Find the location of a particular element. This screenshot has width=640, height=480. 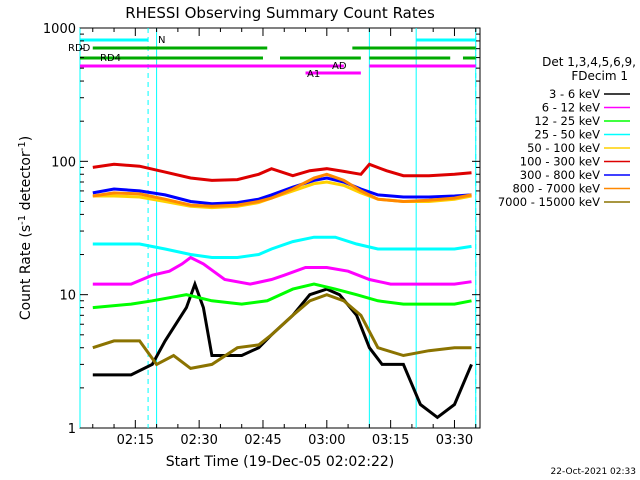

status-label-rd4: RD4 is located at coordinates (110, 58).